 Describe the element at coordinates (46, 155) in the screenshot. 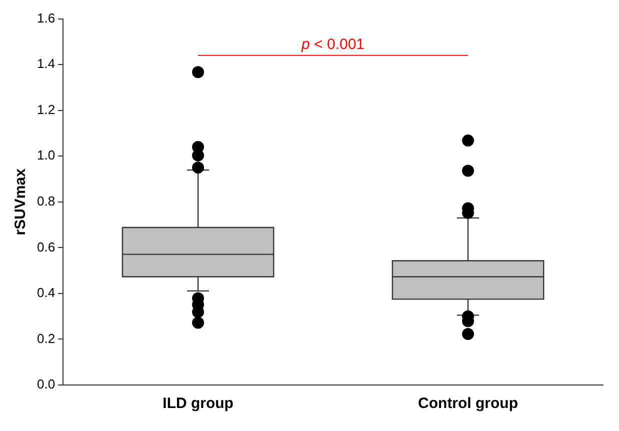

I see `y-tick-label: 1.0` at that location.